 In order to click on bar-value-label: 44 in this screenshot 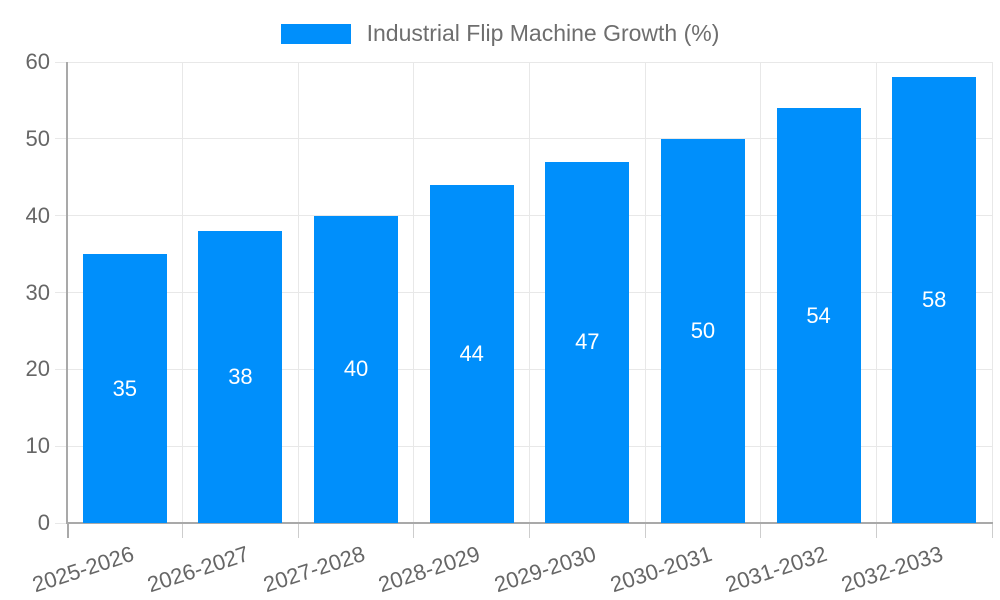, I will do `click(471, 353)`.